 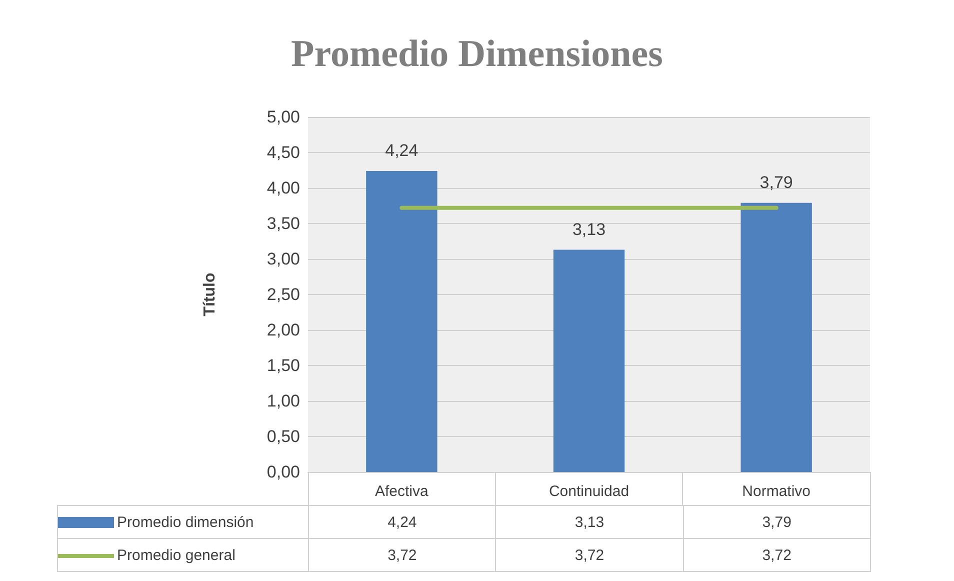 I want to click on y-tick-label: 0,00, so click(x=283, y=472).